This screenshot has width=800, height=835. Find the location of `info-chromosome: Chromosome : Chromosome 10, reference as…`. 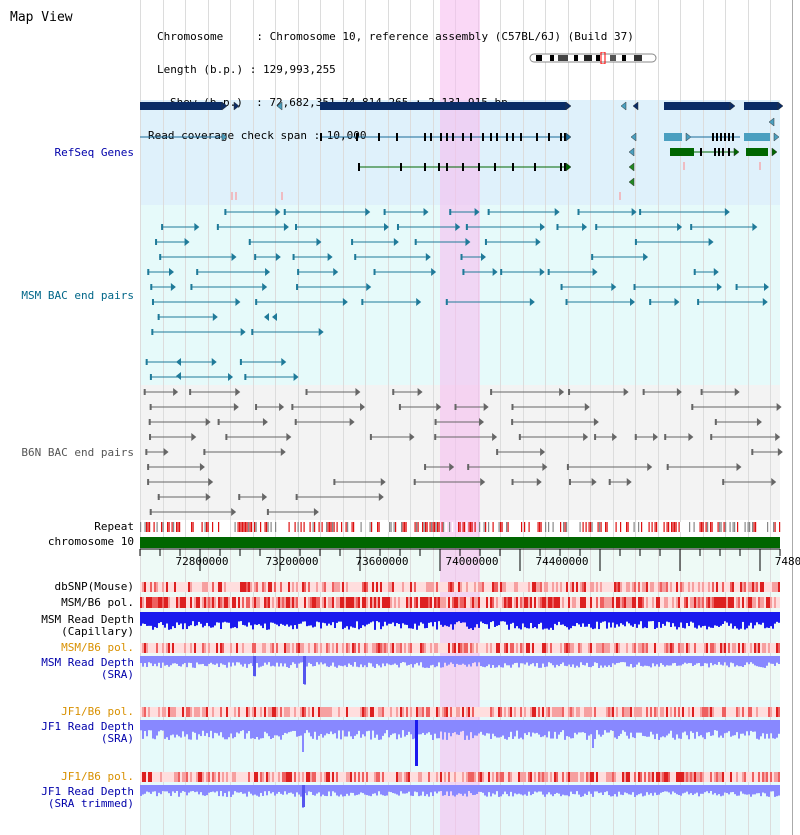

info-chromosome: Chromosome : Chromosome 10, reference as… is located at coordinates (395, 36).